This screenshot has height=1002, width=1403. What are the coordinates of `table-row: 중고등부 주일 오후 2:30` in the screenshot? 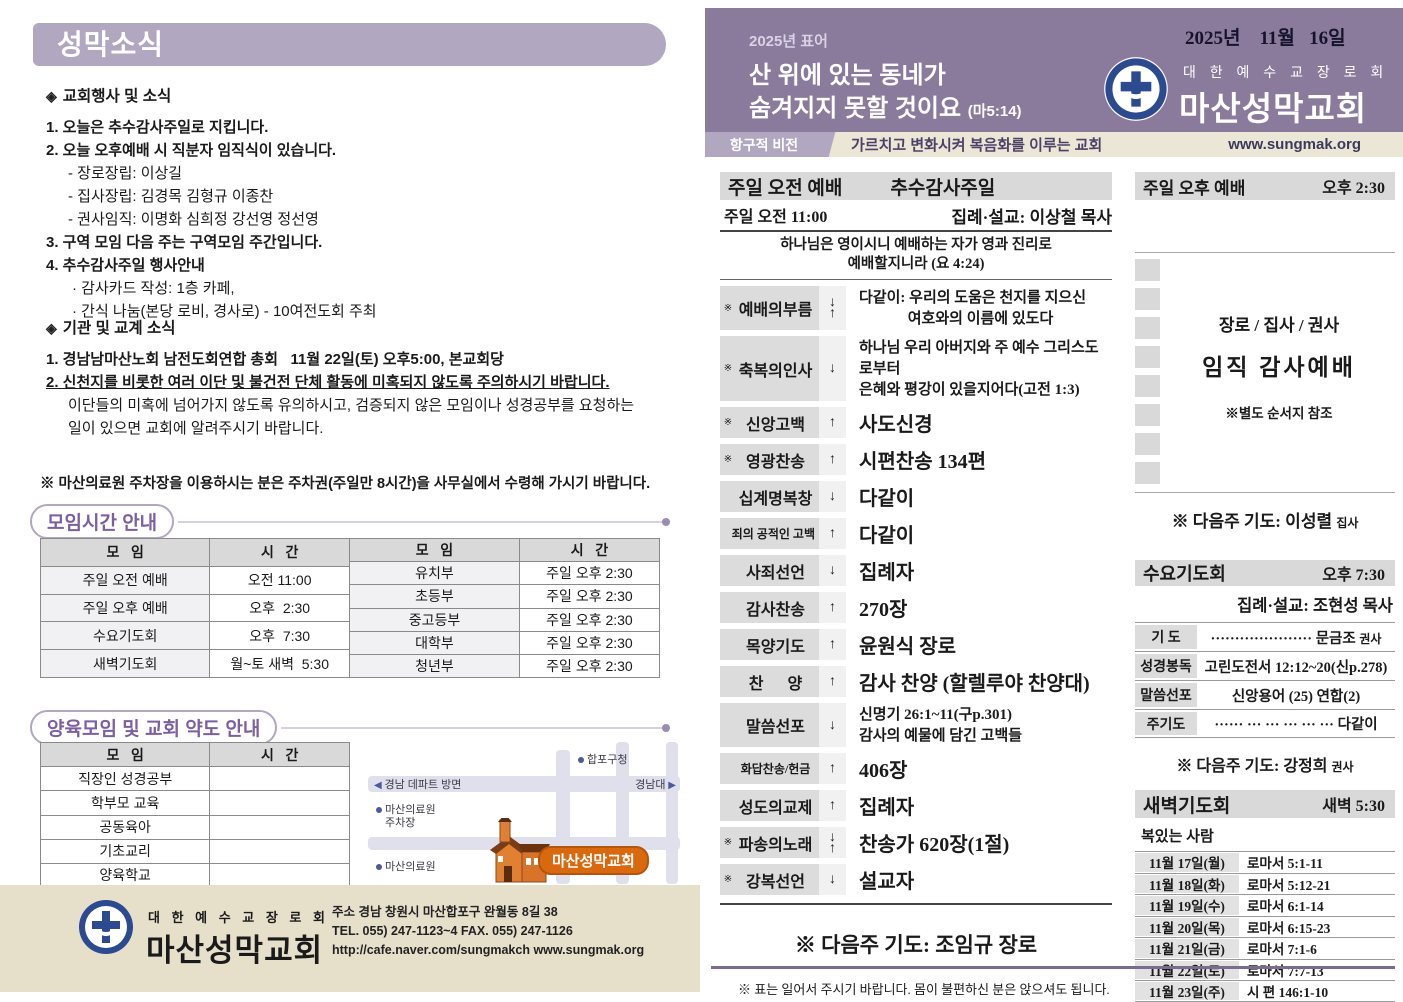 It's located at (504, 619).